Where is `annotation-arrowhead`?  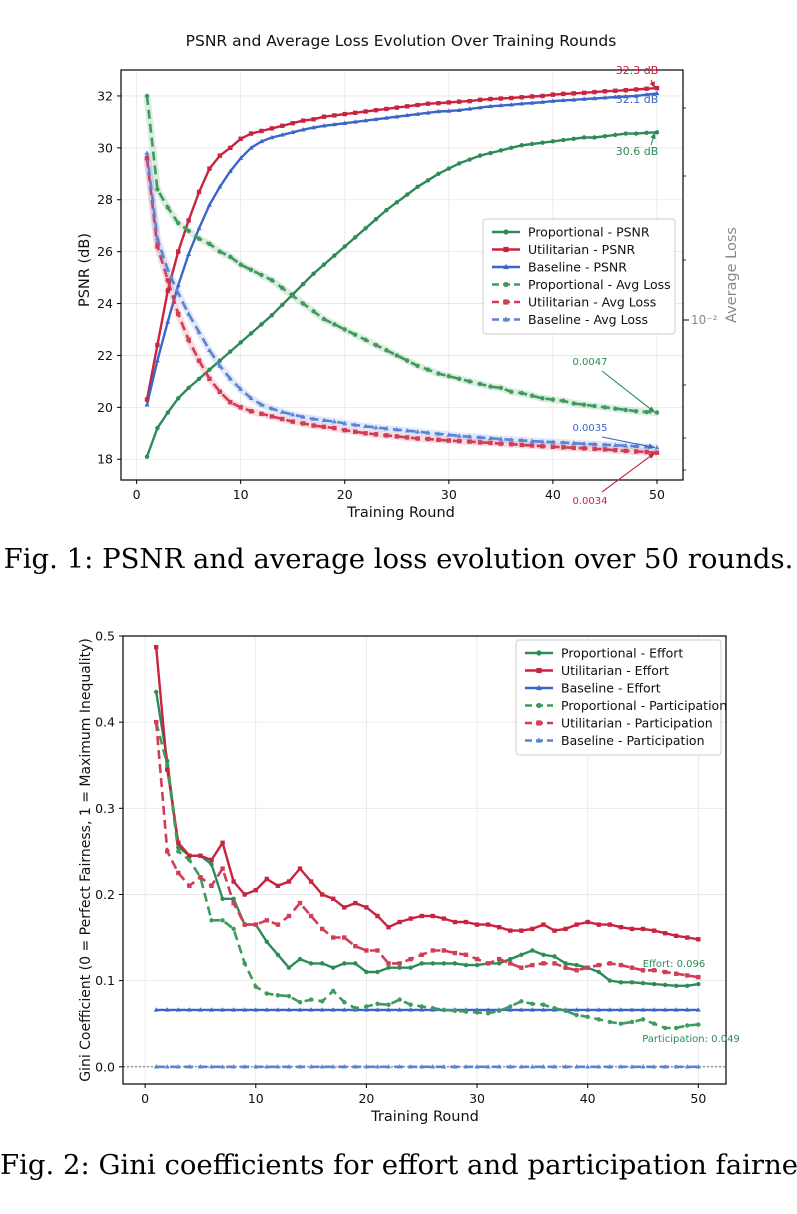
annotation-arrowhead is located at coordinates (651, 455).